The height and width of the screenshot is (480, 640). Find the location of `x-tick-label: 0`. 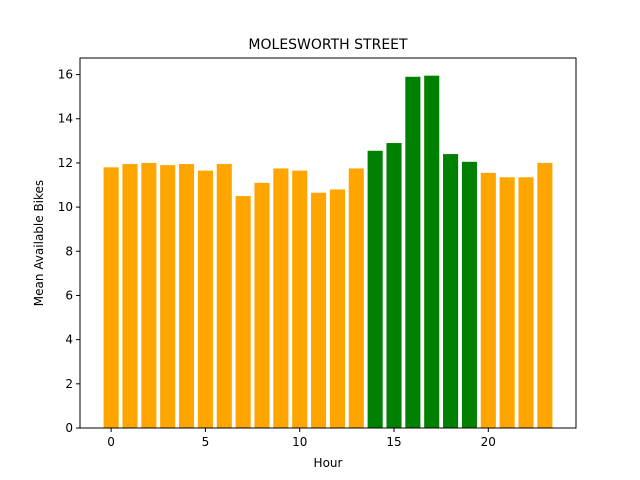

x-tick-label: 0 is located at coordinates (111, 442).